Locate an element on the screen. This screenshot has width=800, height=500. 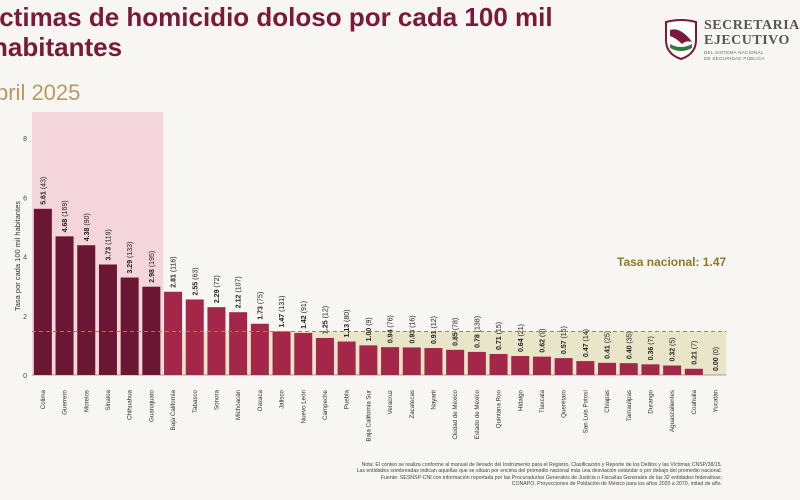
category-label: Sinaloa is located at coordinates (108, 399).